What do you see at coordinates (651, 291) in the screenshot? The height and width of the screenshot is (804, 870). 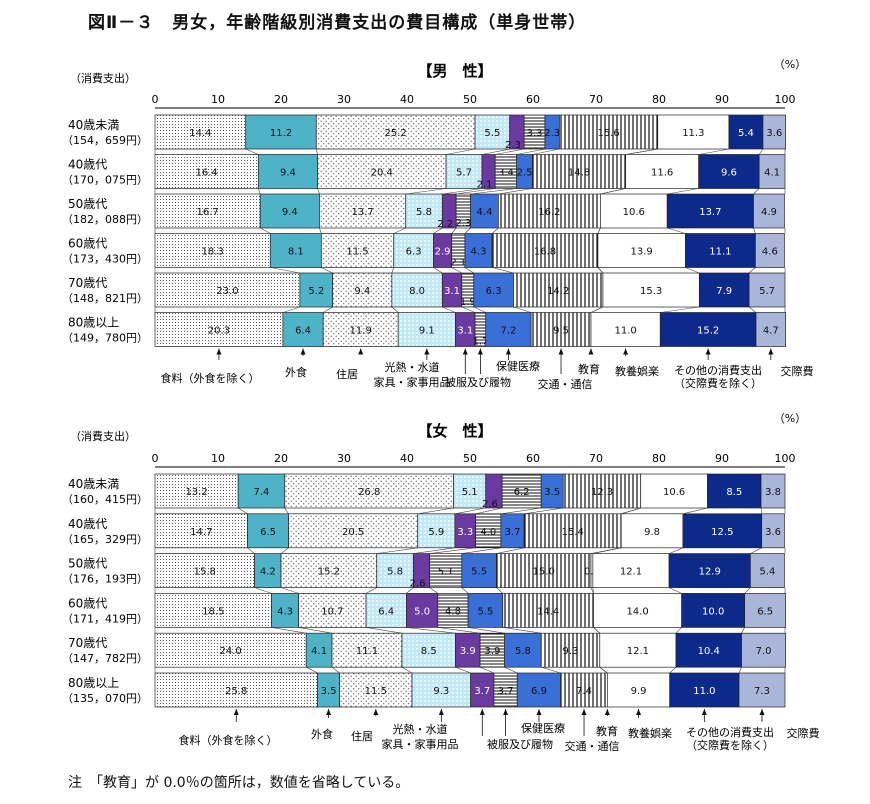 I see `male-data-label: 15.3` at bounding box center [651, 291].